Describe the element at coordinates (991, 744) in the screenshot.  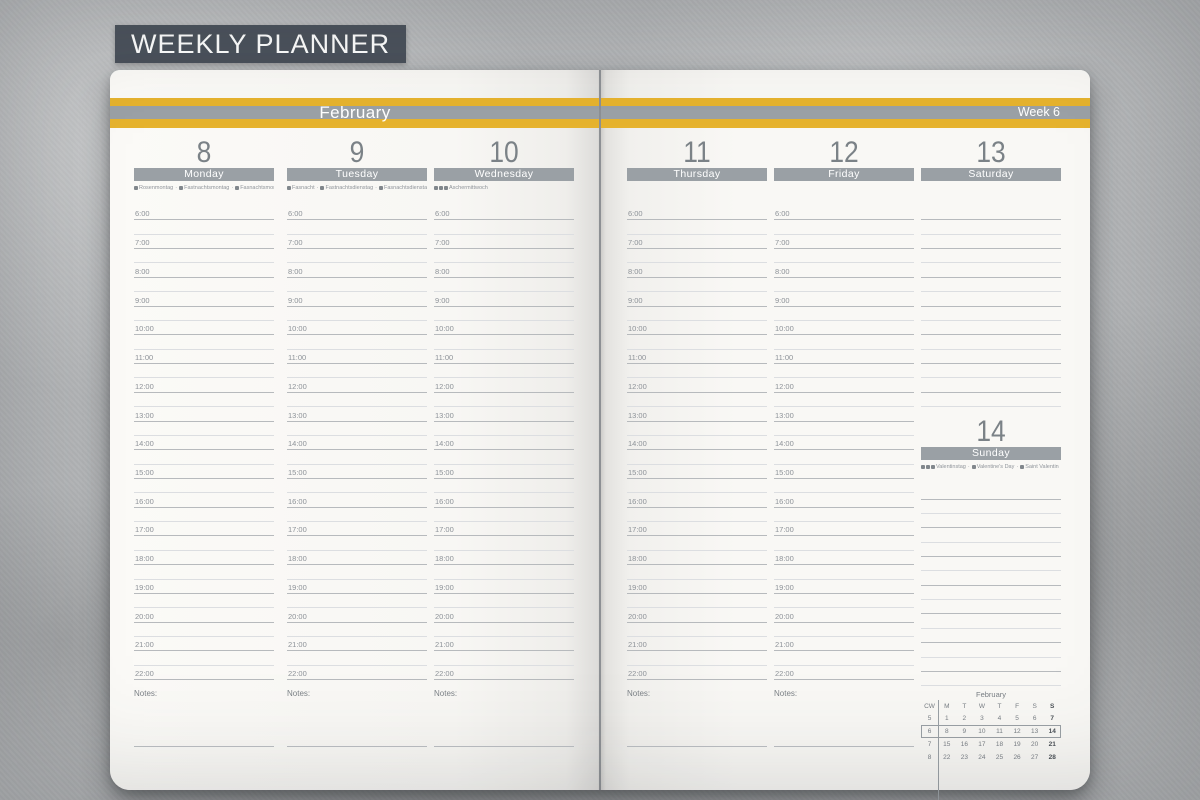
I see `mini-calendar-week-row: 7 15 16 17 18 19 20 21` at that location.